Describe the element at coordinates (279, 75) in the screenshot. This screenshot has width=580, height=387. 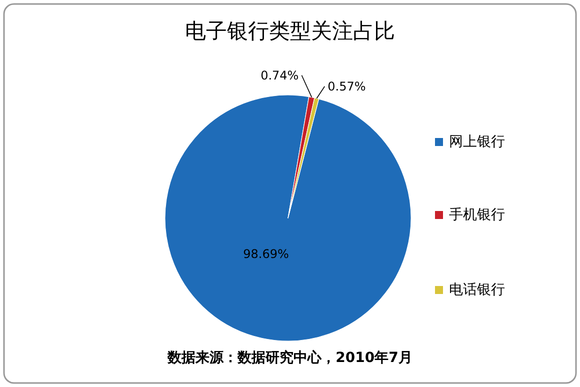
I see `data-label: 0.74%` at that location.